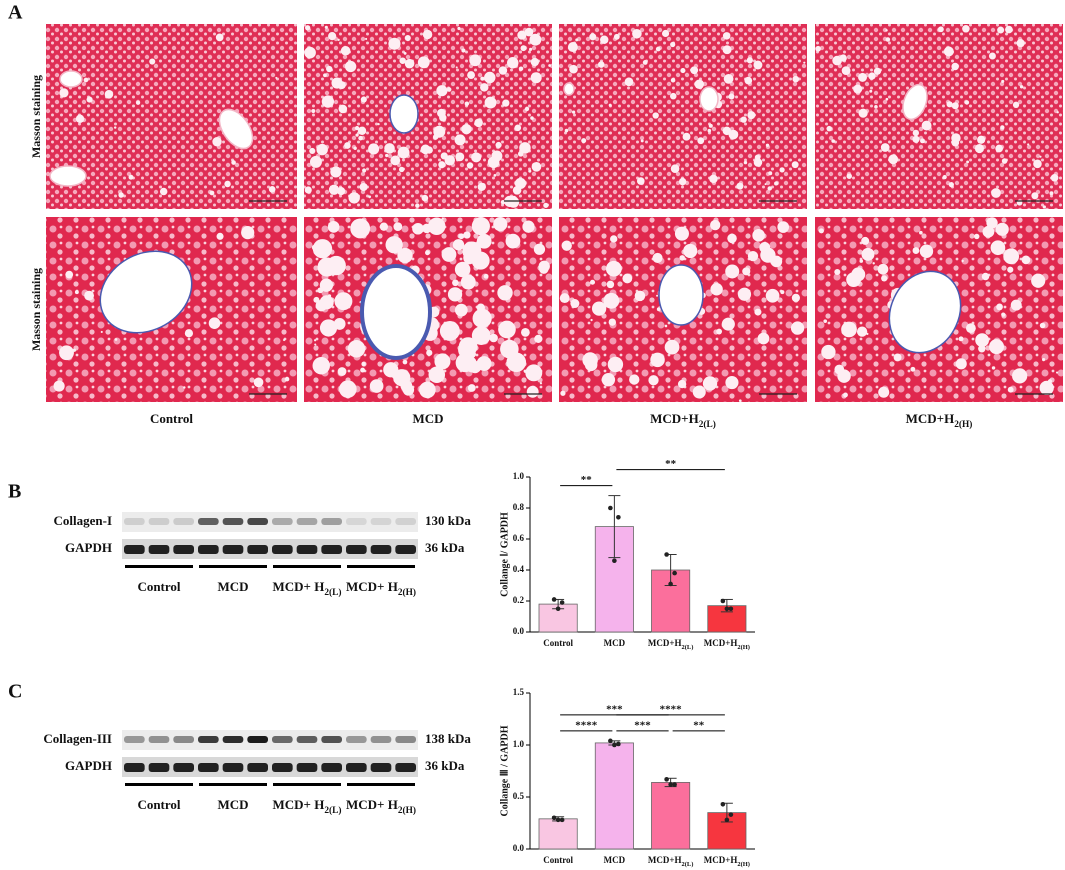 The image size is (1065, 870). Describe the element at coordinates (587, 480) in the screenshot. I see `significance-label: **` at that location.